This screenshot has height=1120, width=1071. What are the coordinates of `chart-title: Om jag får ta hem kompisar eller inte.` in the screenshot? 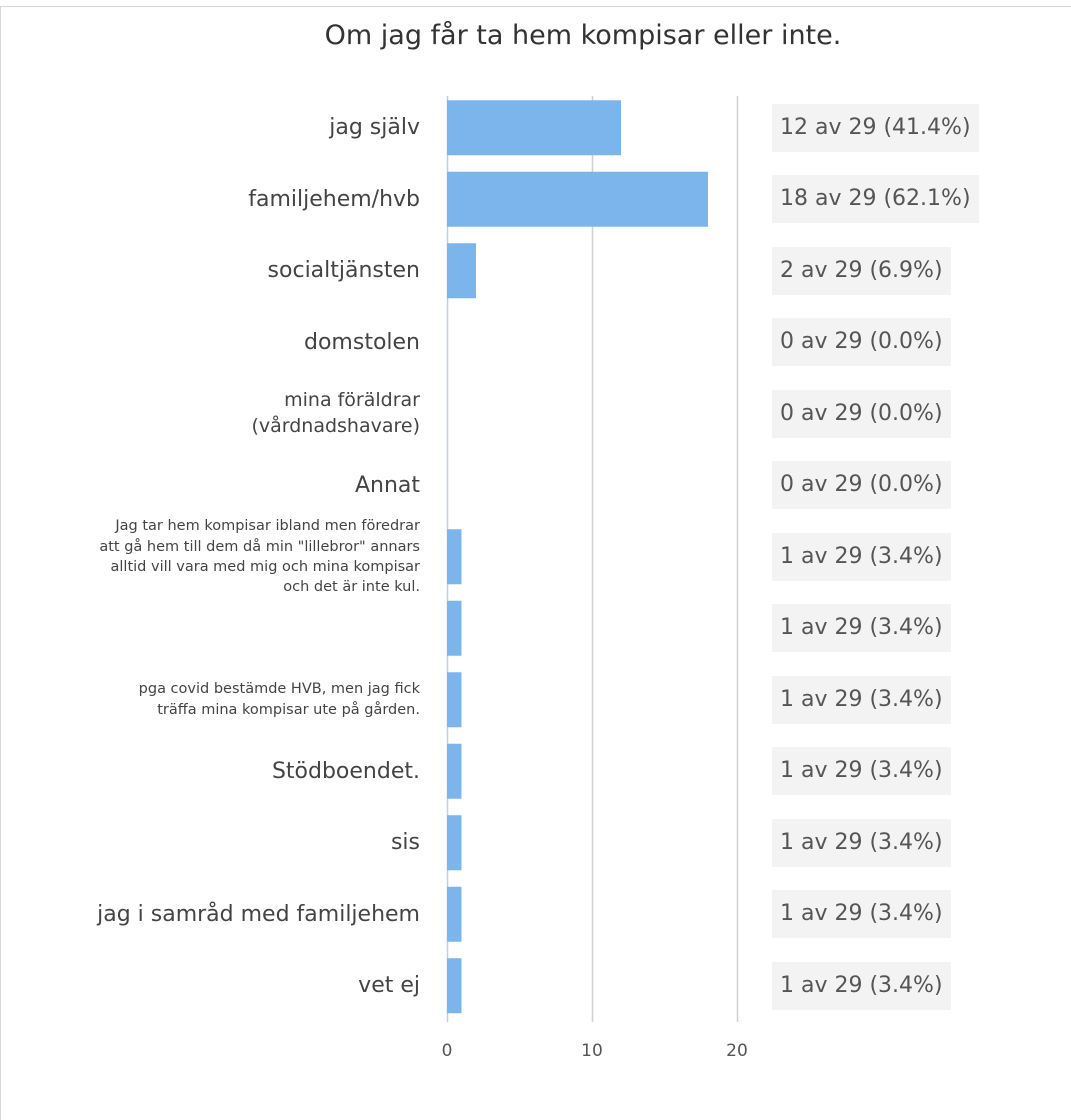 It's located at (583, 35).